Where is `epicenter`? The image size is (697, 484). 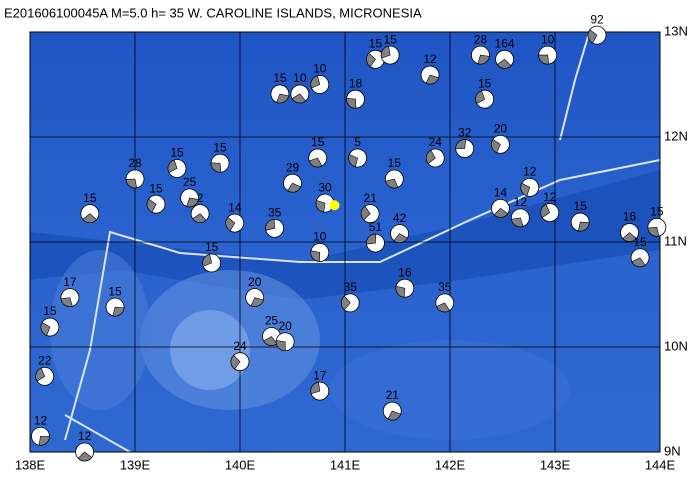 epicenter is located at coordinates (334, 205).